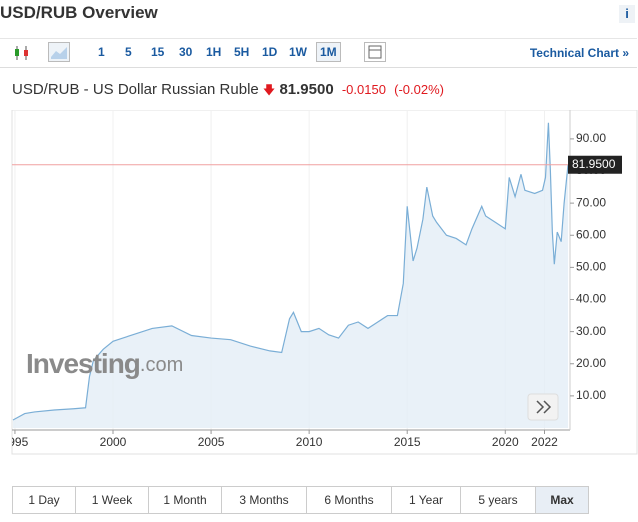  What do you see at coordinates (185, 500) in the screenshot?
I see `range-button: 1 Month` at bounding box center [185, 500].